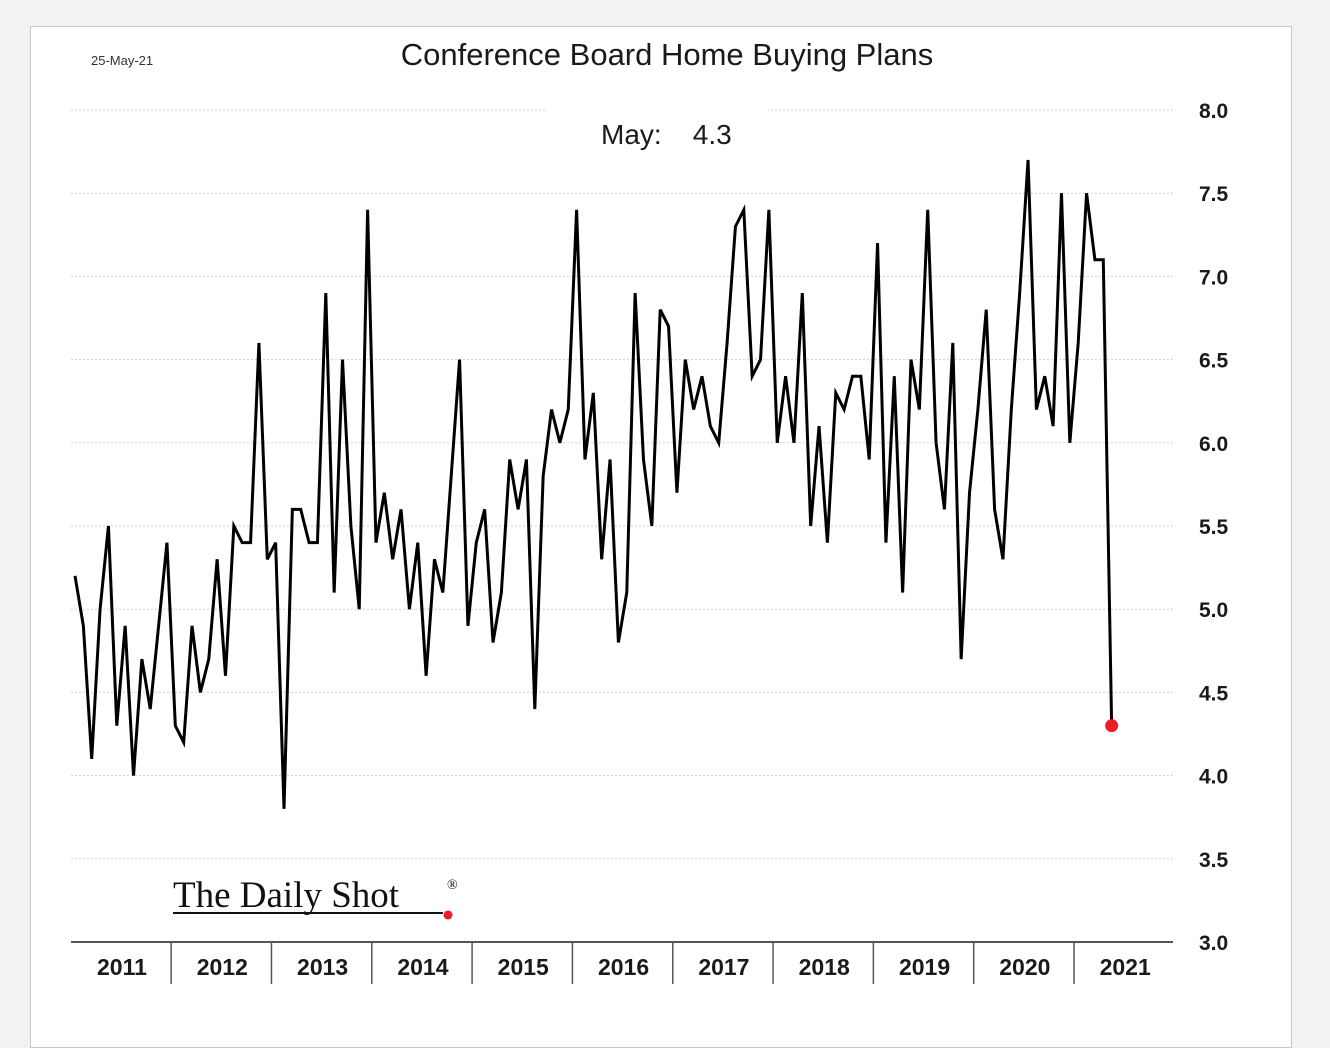  What do you see at coordinates (1214, 194) in the screenshot?
I see `y-tick-label: 7.5` at bounding box center [1214, 194].